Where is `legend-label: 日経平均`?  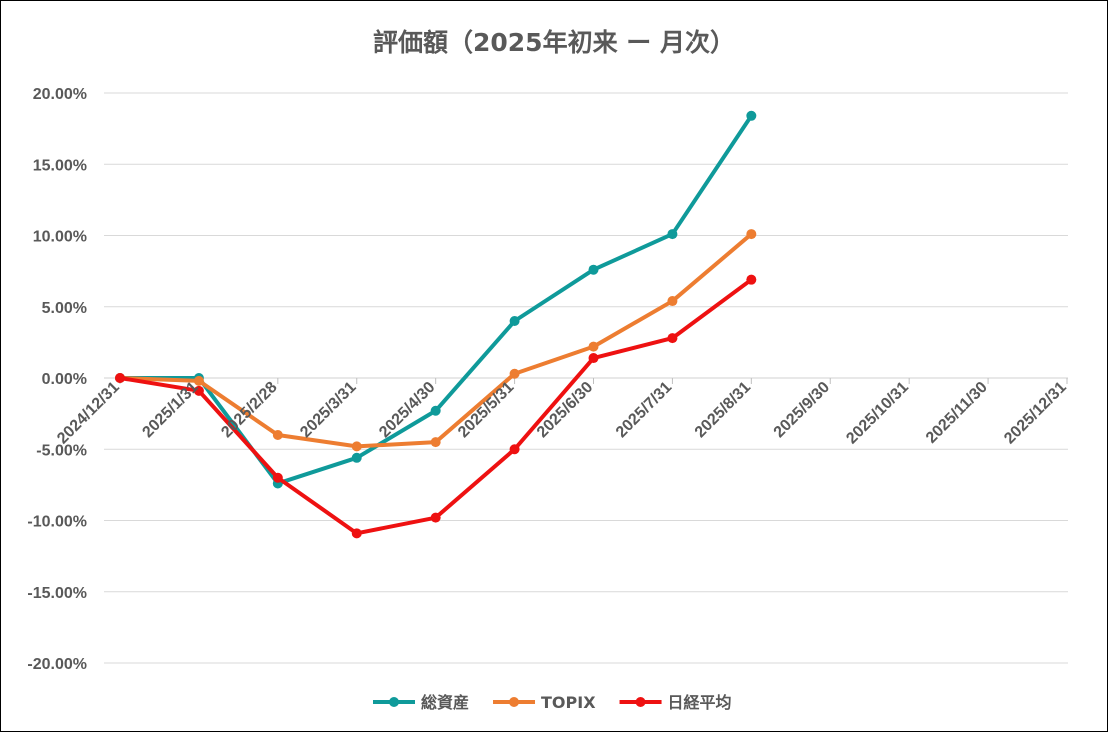 legend-label: 日経平均 is located at coordinates (700, 702).